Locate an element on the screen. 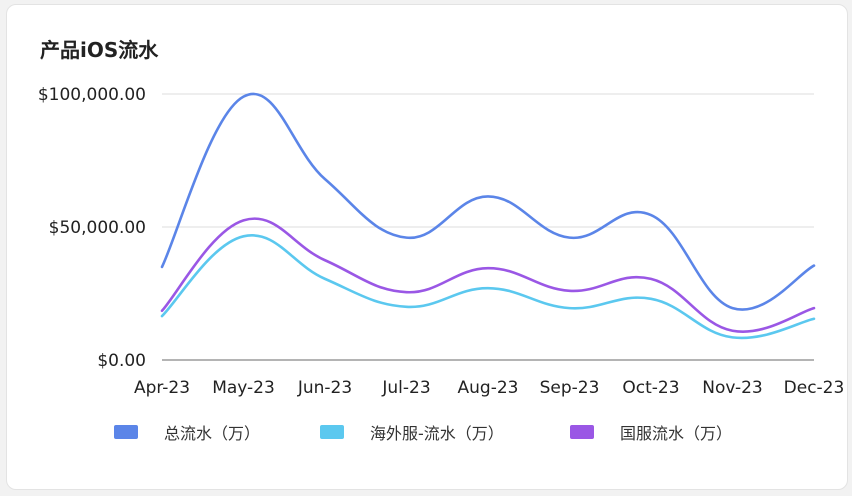 The image size is (852, 496). y-tick-label: $50,000.00 is located at coordinates (97, 228).